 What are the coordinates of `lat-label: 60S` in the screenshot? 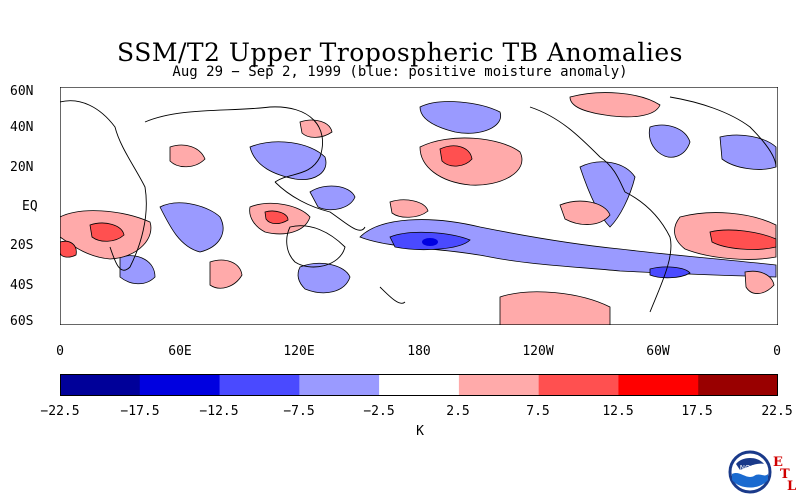 It's located at (22, 321).